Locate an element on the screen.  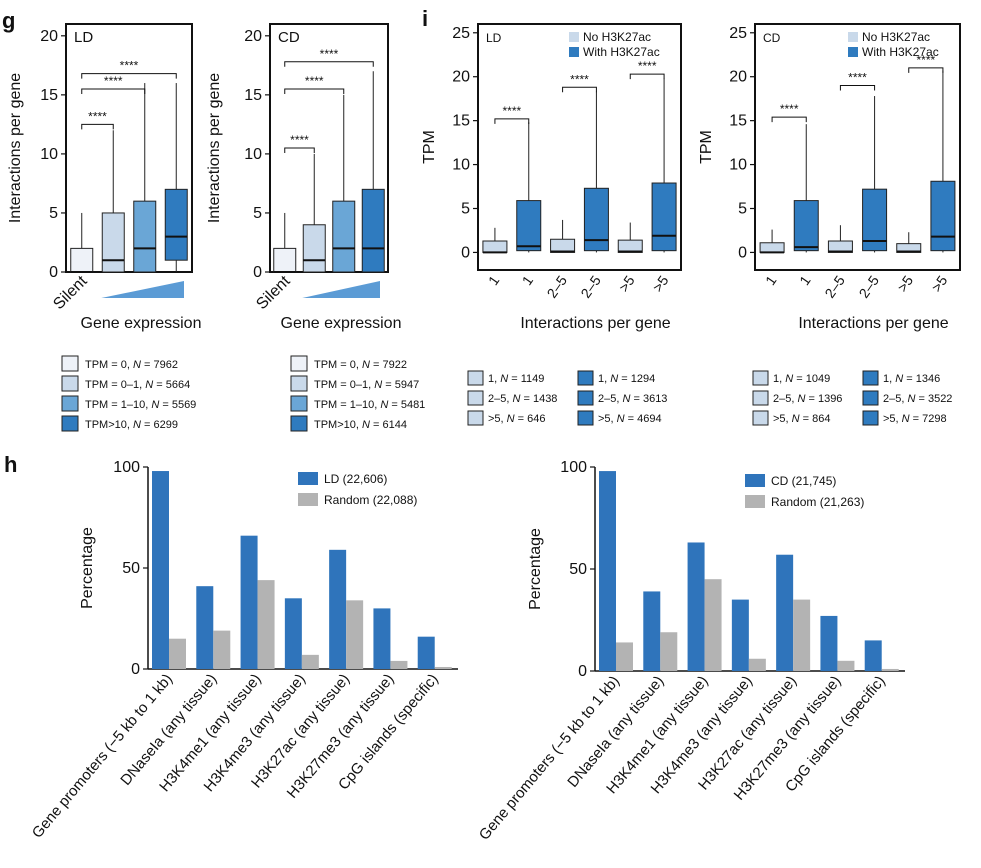
y-tick-label: 50 is located at coordinates (131, 568).